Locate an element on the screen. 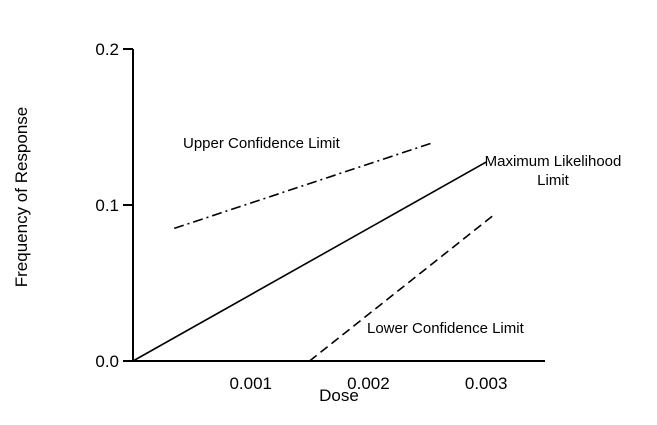 The width and height of the screenshot is (657, 425). y-tick-label: 0.0 is located at coordinates (107, 361).